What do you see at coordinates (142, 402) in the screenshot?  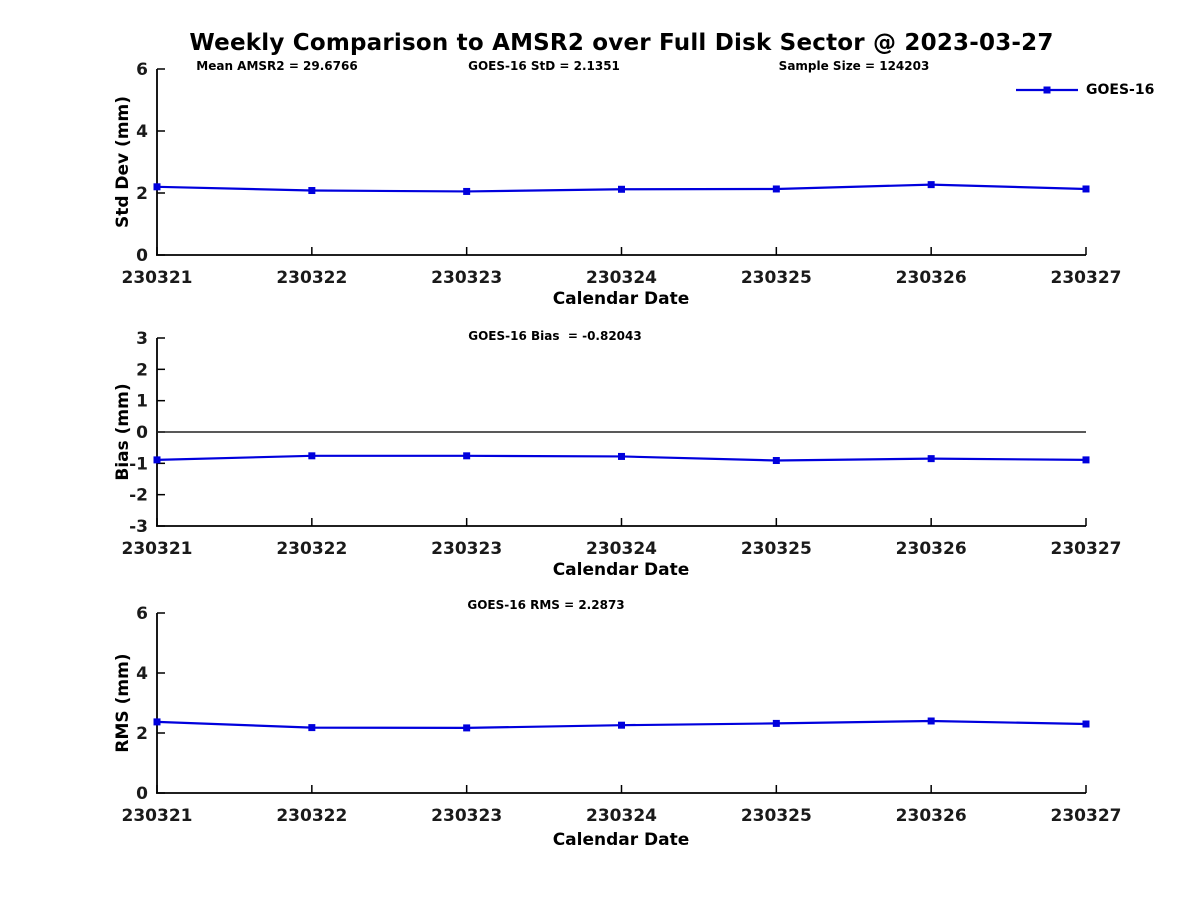 I see `y-tick-label: 1` at bounding box center [142, 402].